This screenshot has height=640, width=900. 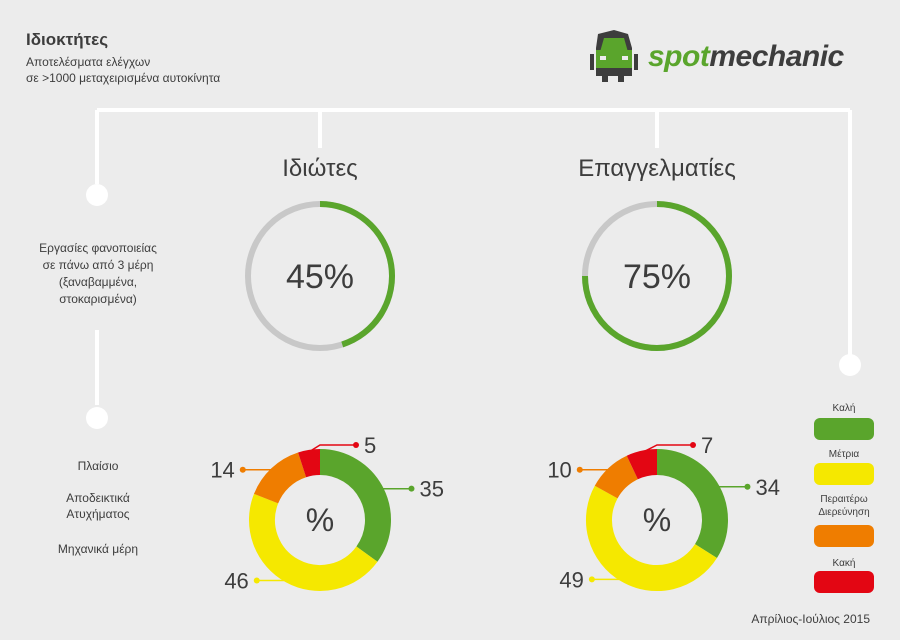 I want to click on donut-professionals-value-medium: 49, so click(x=571, y=579).